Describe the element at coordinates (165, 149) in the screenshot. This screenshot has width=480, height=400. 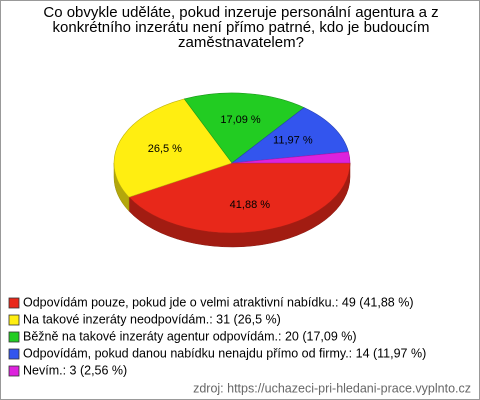
I see `value-label: 26,5 %` at that location.